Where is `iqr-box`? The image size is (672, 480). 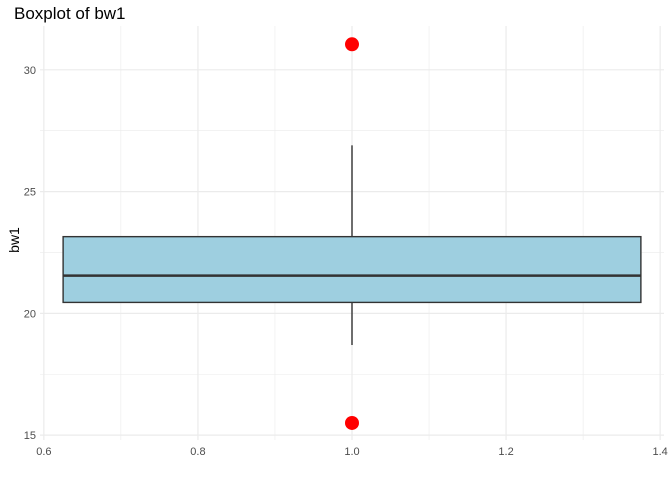 iqr-box is located at coordinates (352, 269).